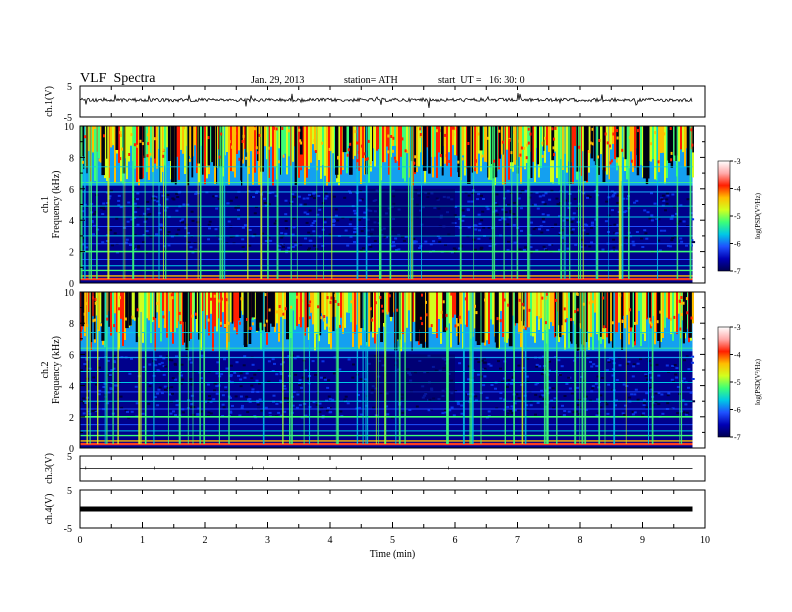 Image resolution: width=792 pixels, height=612 pixels. Describe the element at coordinates (758, 381) in the screenshot. I see `colorbar-label: log(PSD(V²/Hz)` at that location.